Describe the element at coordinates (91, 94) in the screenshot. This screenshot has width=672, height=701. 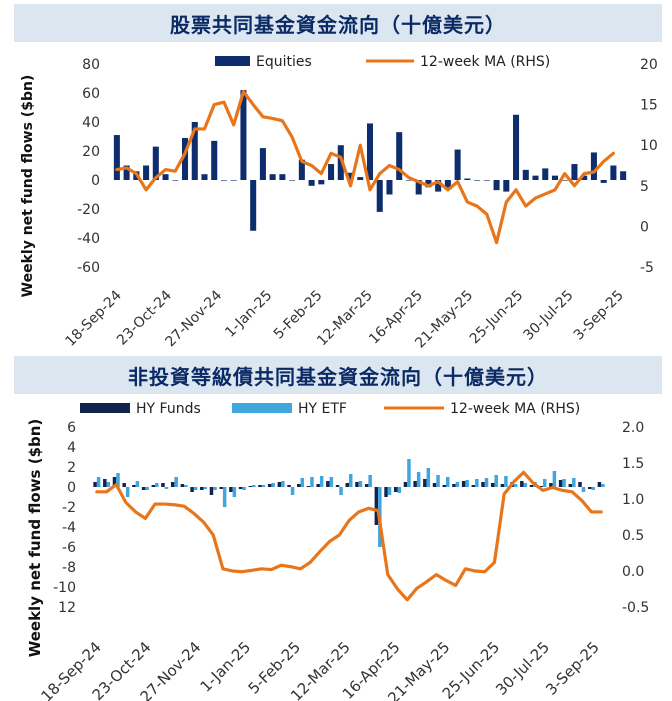
I see `c1-ytick-label: 60` at that location.